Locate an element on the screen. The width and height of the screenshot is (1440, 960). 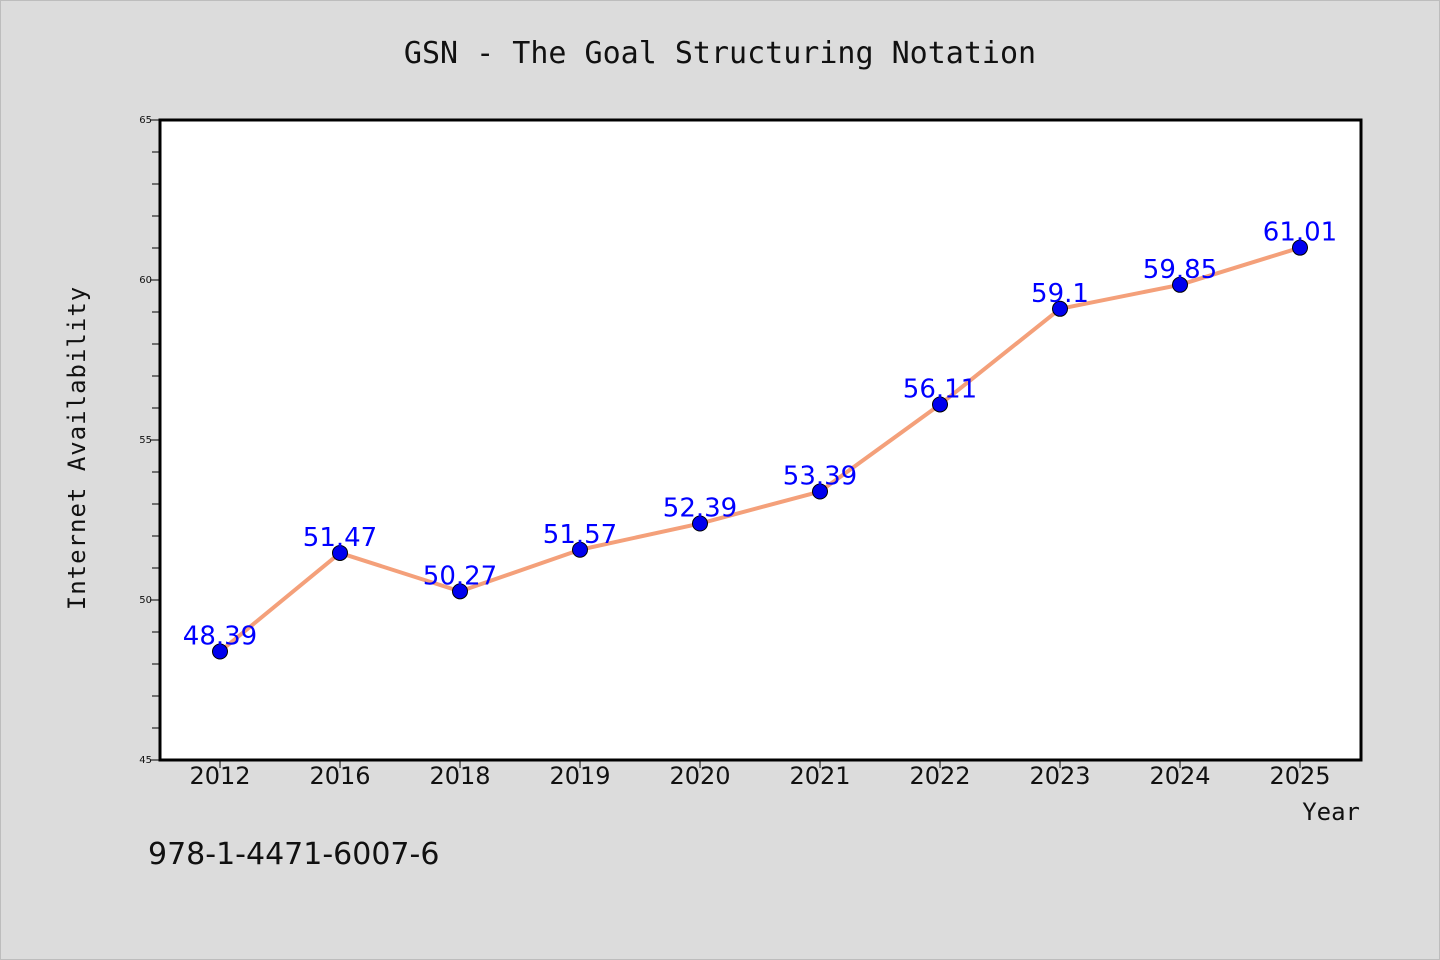
x-tick-label: 2025 is located at coordinates (1299, 776).